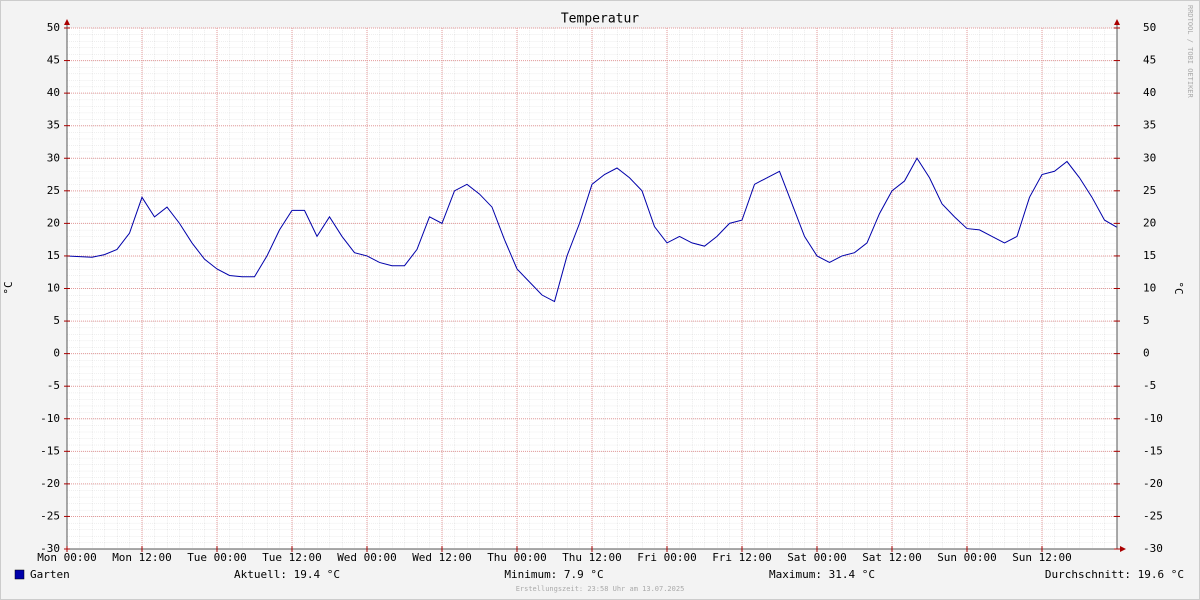 This screenshot has height=600, width=1200. What do you see at coordinates (1146, 320) in the screenshot?
I see `y2-tick-label: 5` at bounding box center [1146, 320].